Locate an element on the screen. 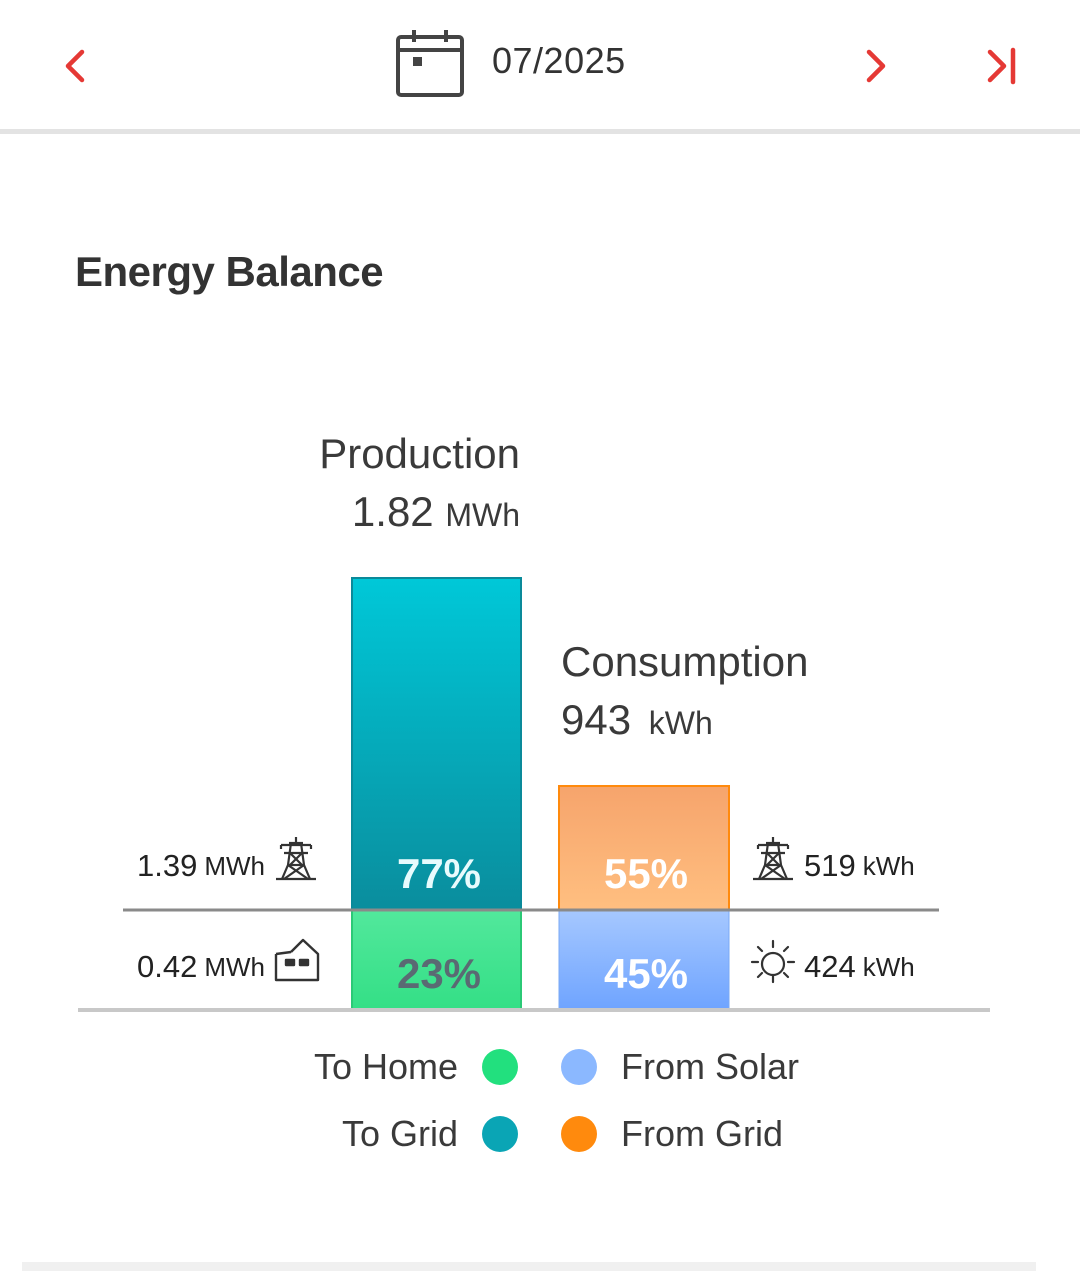  bottom-divider is located at coordinates (529, 1266).